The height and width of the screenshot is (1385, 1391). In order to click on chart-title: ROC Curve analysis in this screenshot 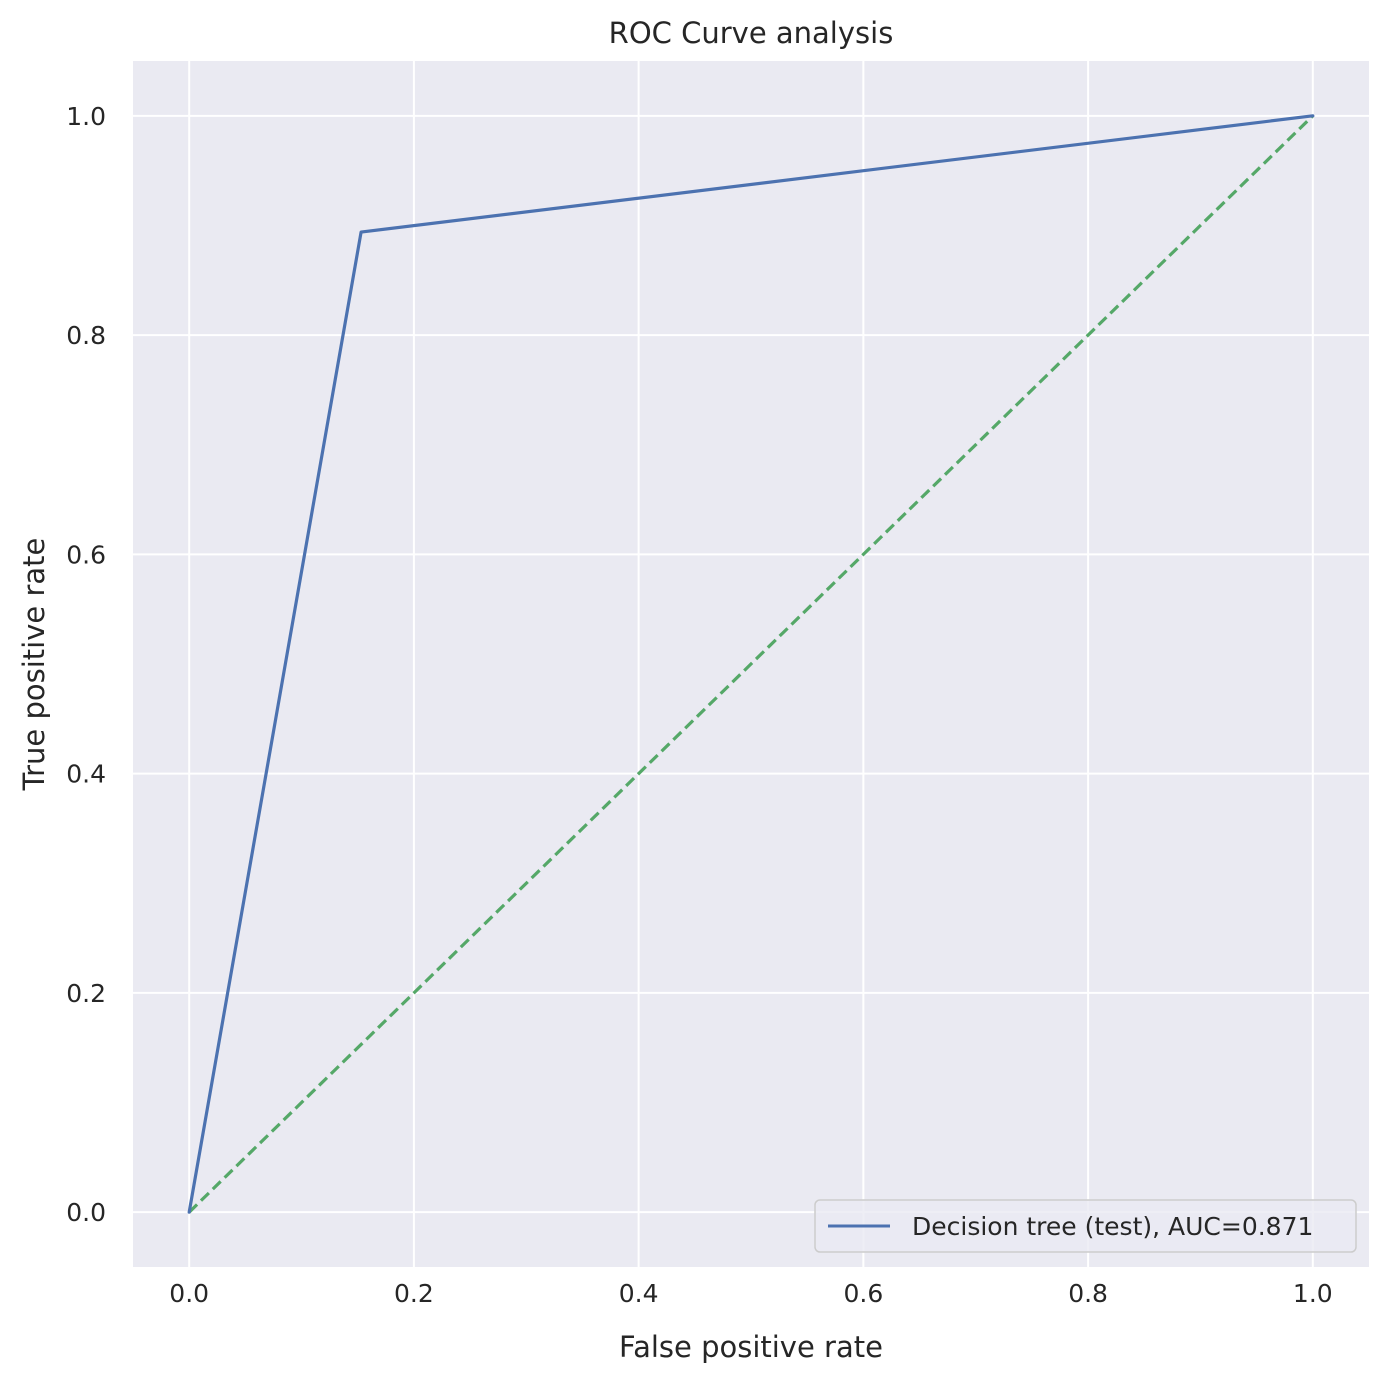, I will do `click(751, 33)`.